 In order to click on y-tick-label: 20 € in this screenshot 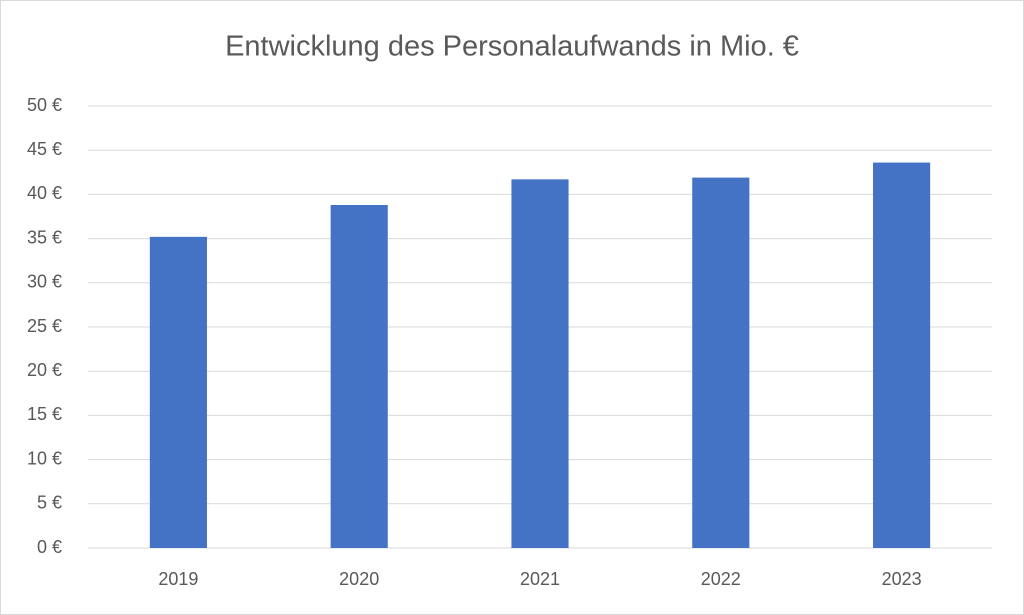, I will do `click(44, 370)`.